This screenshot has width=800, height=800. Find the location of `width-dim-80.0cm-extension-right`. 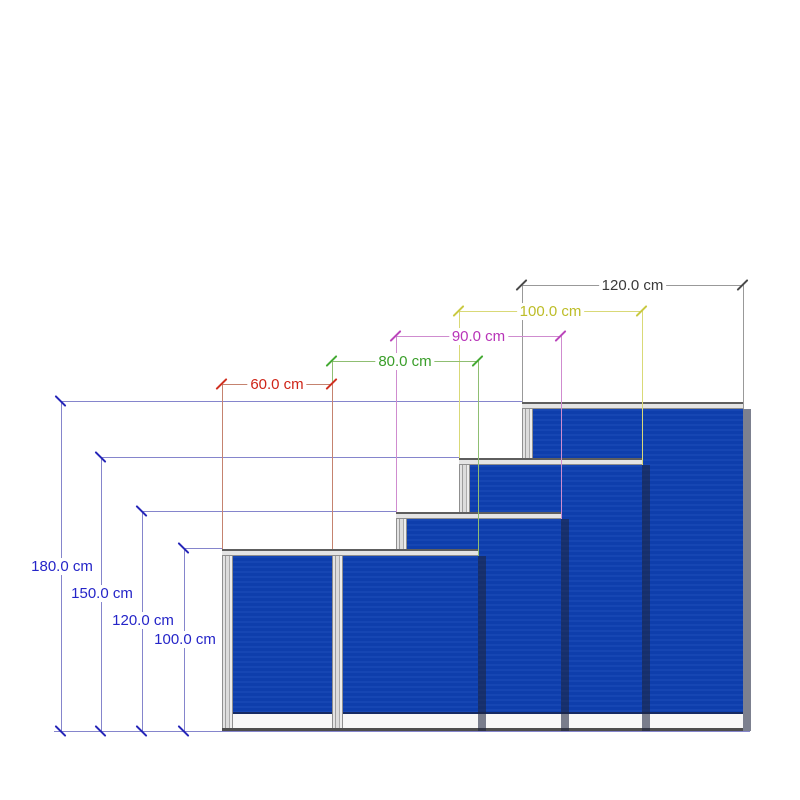

width-dim-80.0cm-extension-right is located at coordinates (478, 458).